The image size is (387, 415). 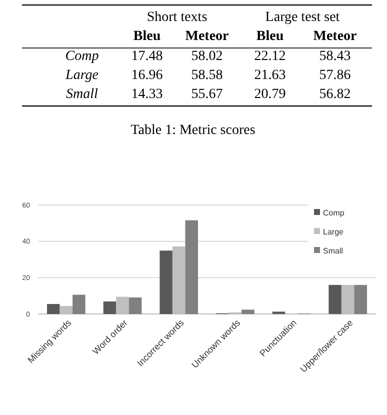 I want to click on data-label: 55.67, so click(x=207, y=94).